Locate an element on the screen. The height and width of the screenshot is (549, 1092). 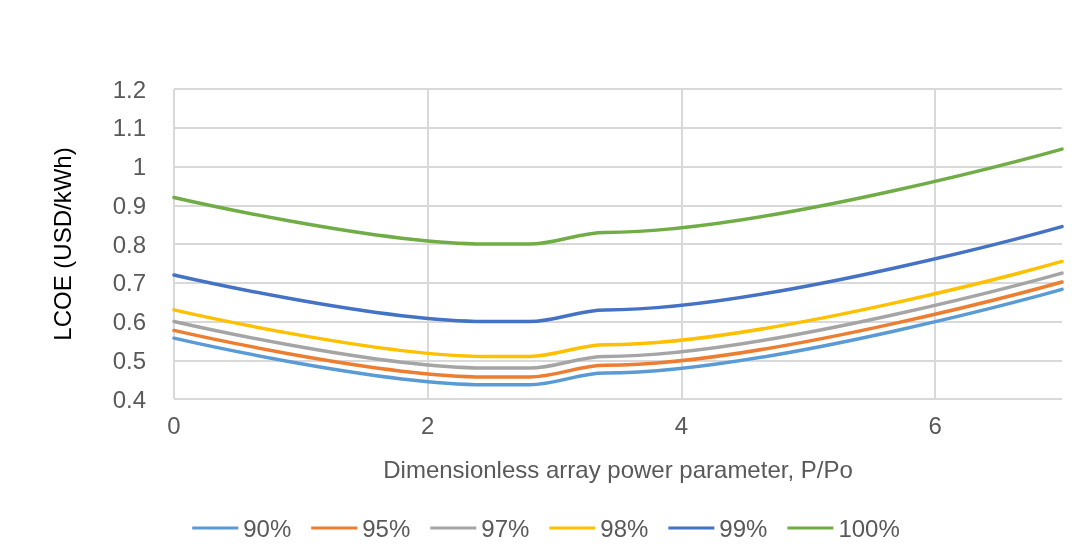
y-axis-title: LCOE (USD/kWh) is located at coordinates (62, 244).